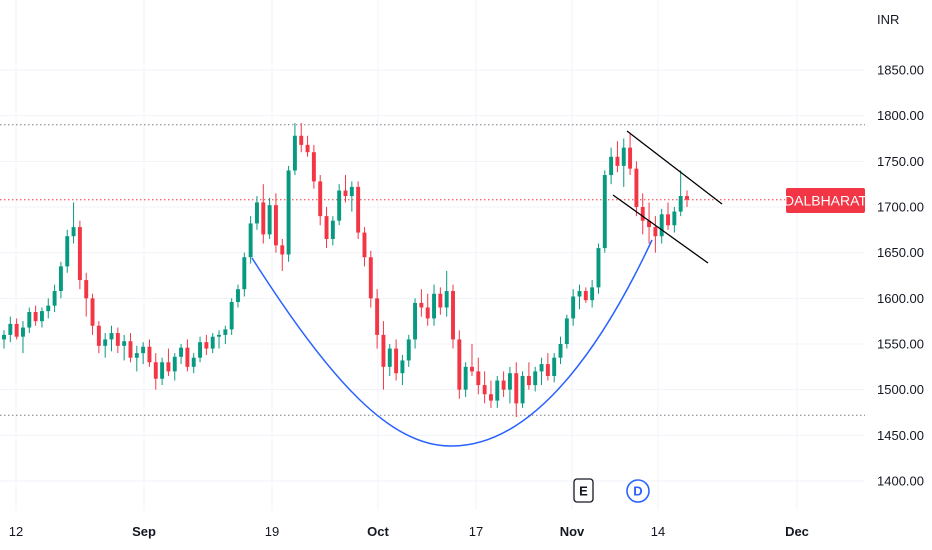  I want to click on dividend-marker: D, so click(638, 491).